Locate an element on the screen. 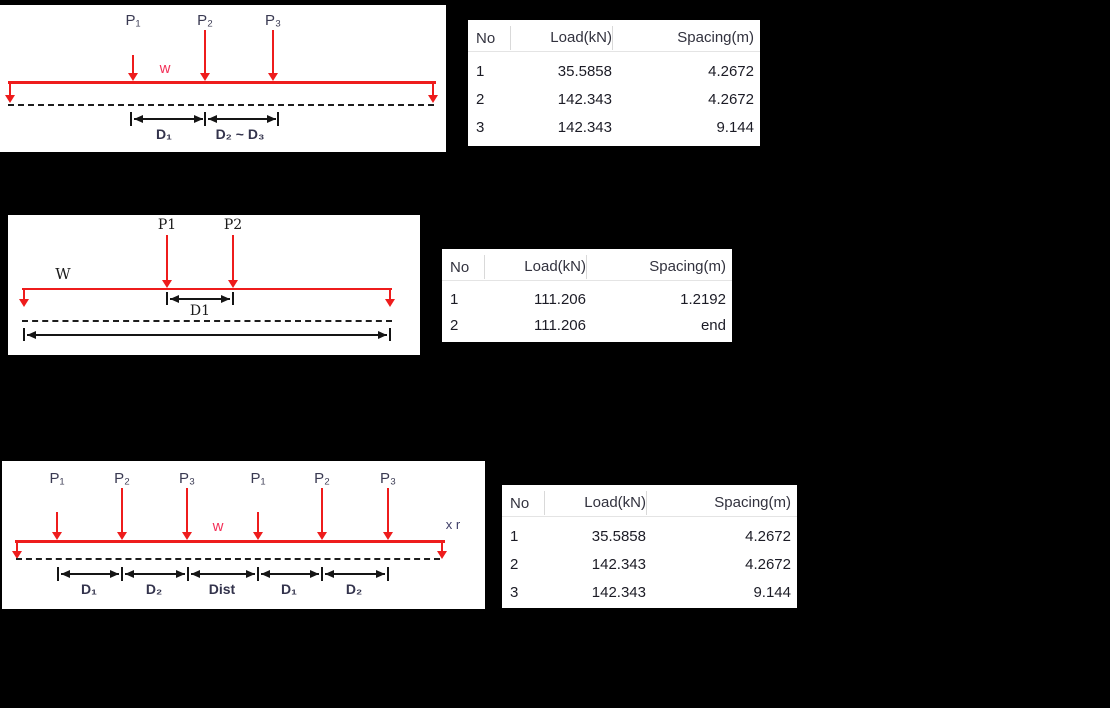 This screenshot has width=1110, height=708. point-load-label: P1 is located at coordinates (167, 225).